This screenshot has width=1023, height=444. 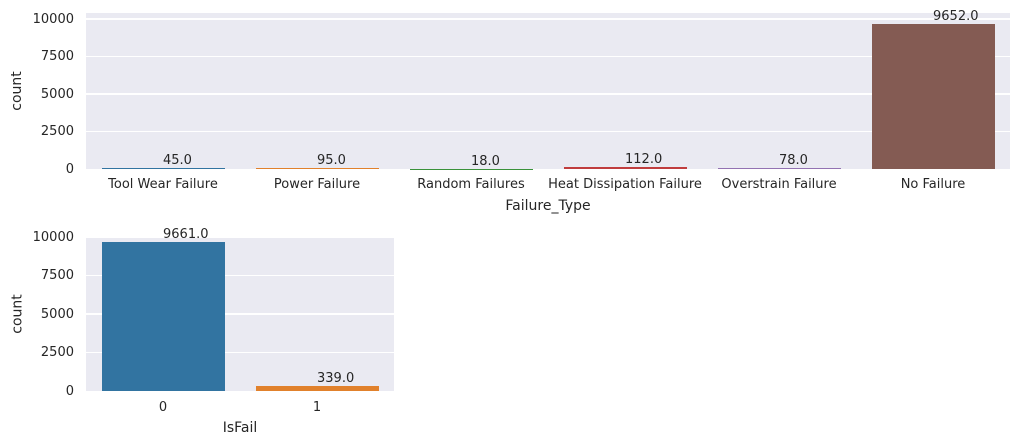 I want to click on x-tick-label: No Failure, so click(x=933, y=184).